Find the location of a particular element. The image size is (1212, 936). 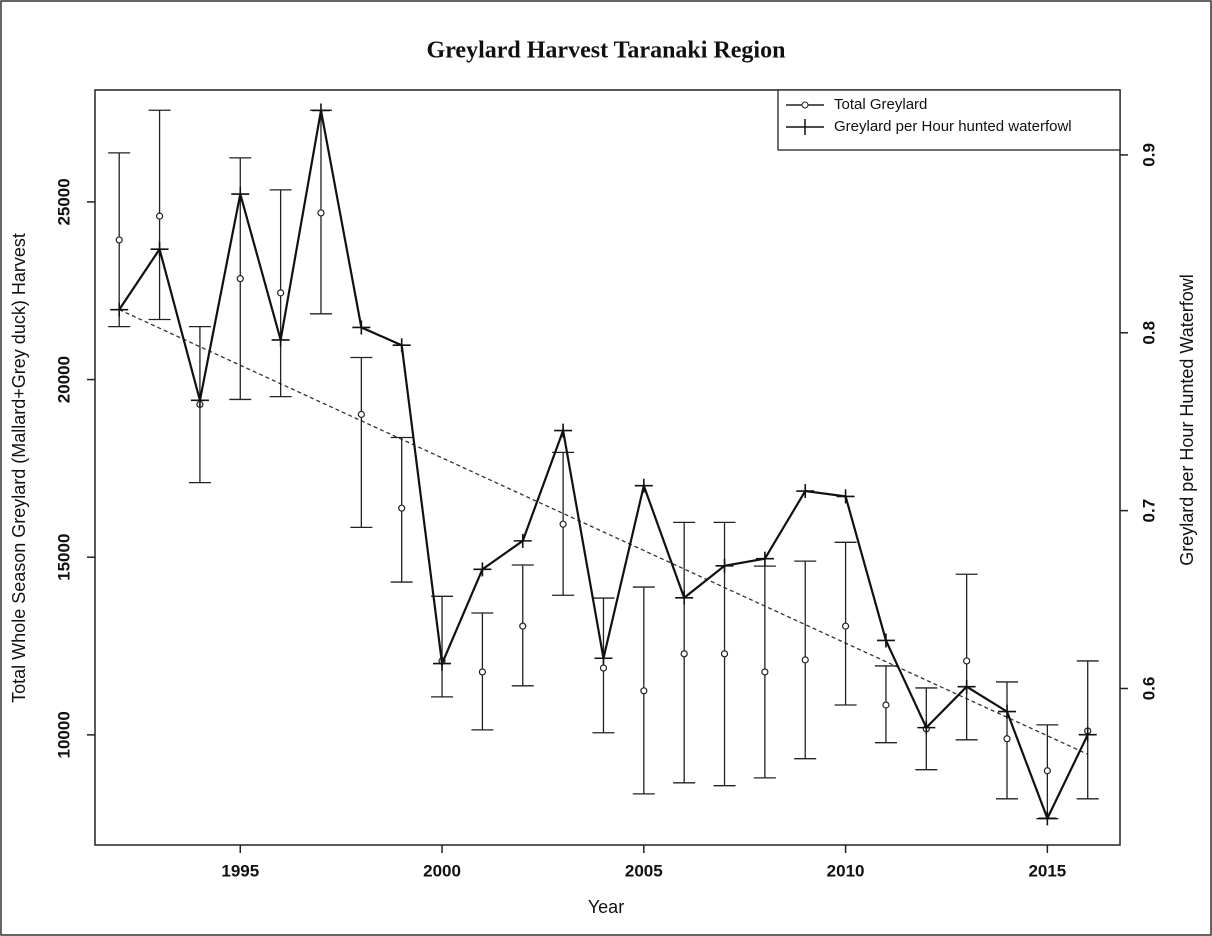

y-tick-label: 25000 is located at coordinates (63, 201).